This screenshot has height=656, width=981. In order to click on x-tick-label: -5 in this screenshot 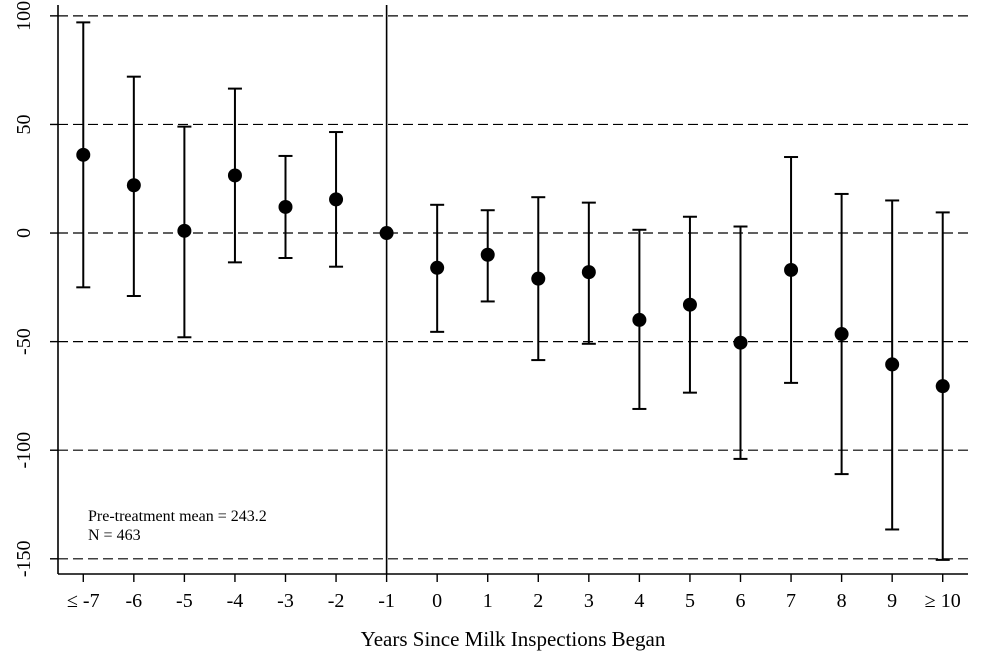, I will do `click(184, 601)`.